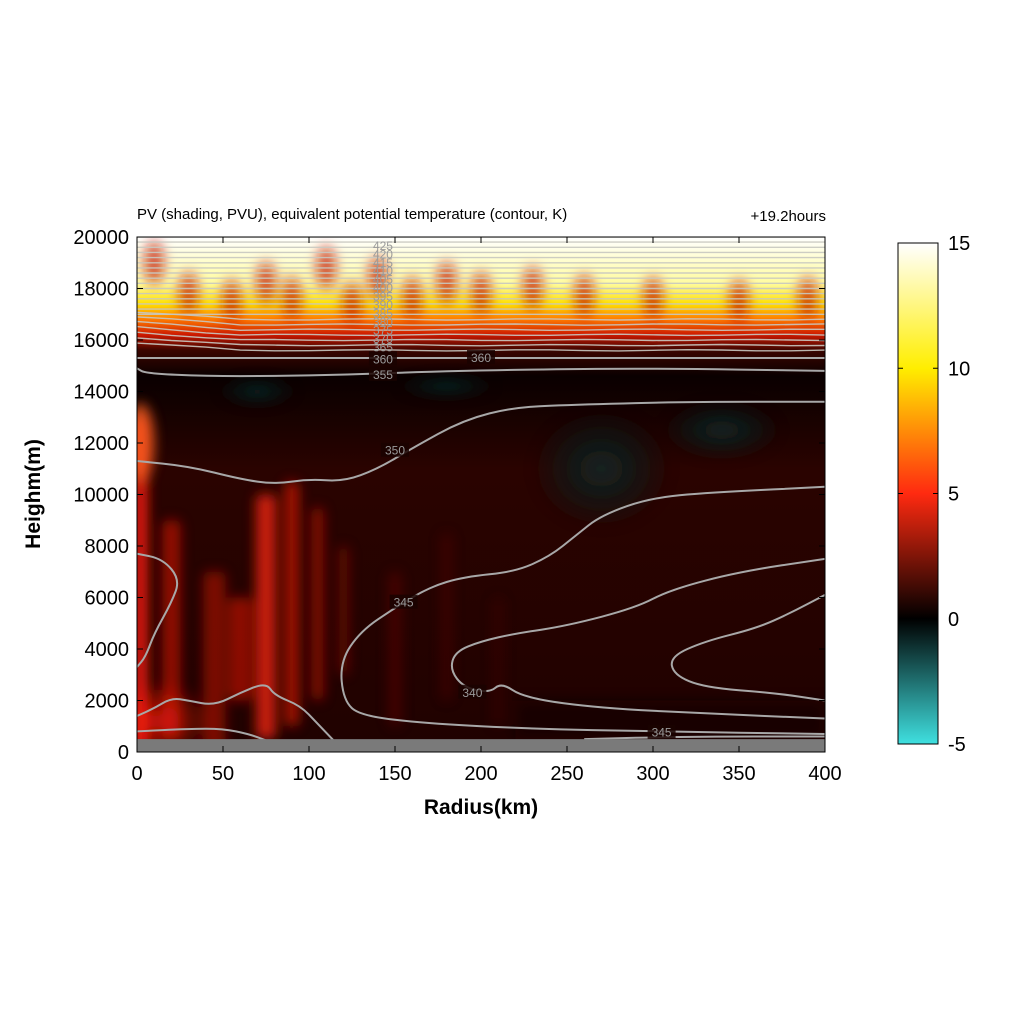 The image size is (1024, 1024). I want to click on colorbar-ticks: -5 0 5 10 15, so click(934, 494).